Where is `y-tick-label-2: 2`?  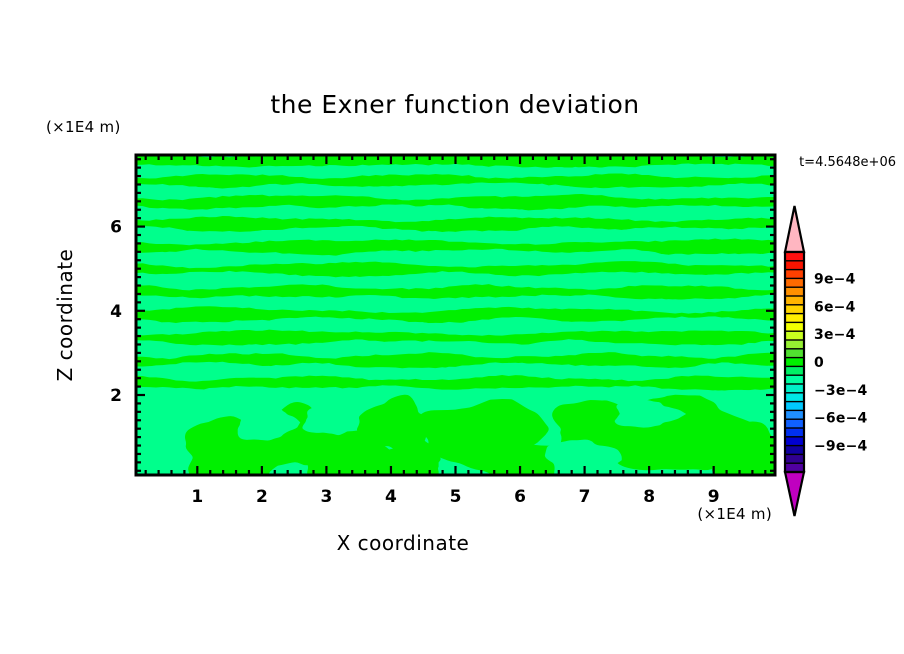
y-tick-label-2: 2 is located at coordinates (116, 396).